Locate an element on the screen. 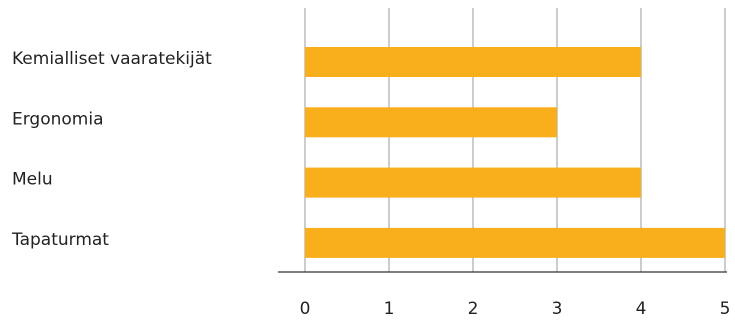 Image resolution: width=735 pixels, height=325 pixels. tick-label-3: 3 is located at coordinates (557, 309).